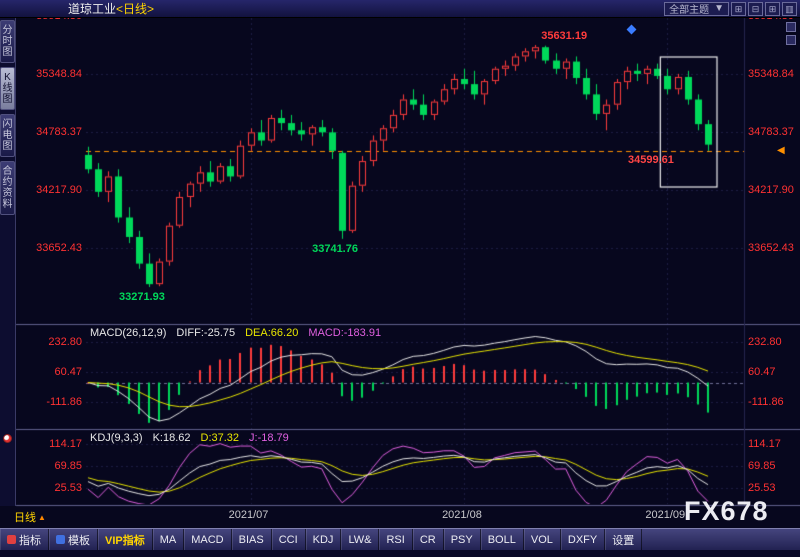 This screenshot has width=800, height=557. I want to click on kdj-k-value: K:18.62, so click(171, 438).